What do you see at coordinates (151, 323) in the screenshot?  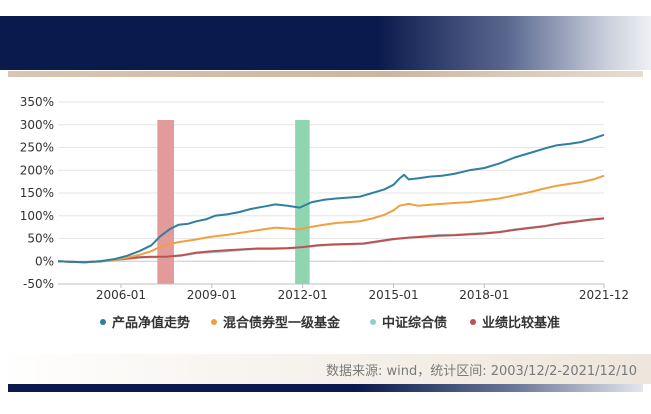 I see `legend-label: 产品净值走势` at bounding box center [151, 323].